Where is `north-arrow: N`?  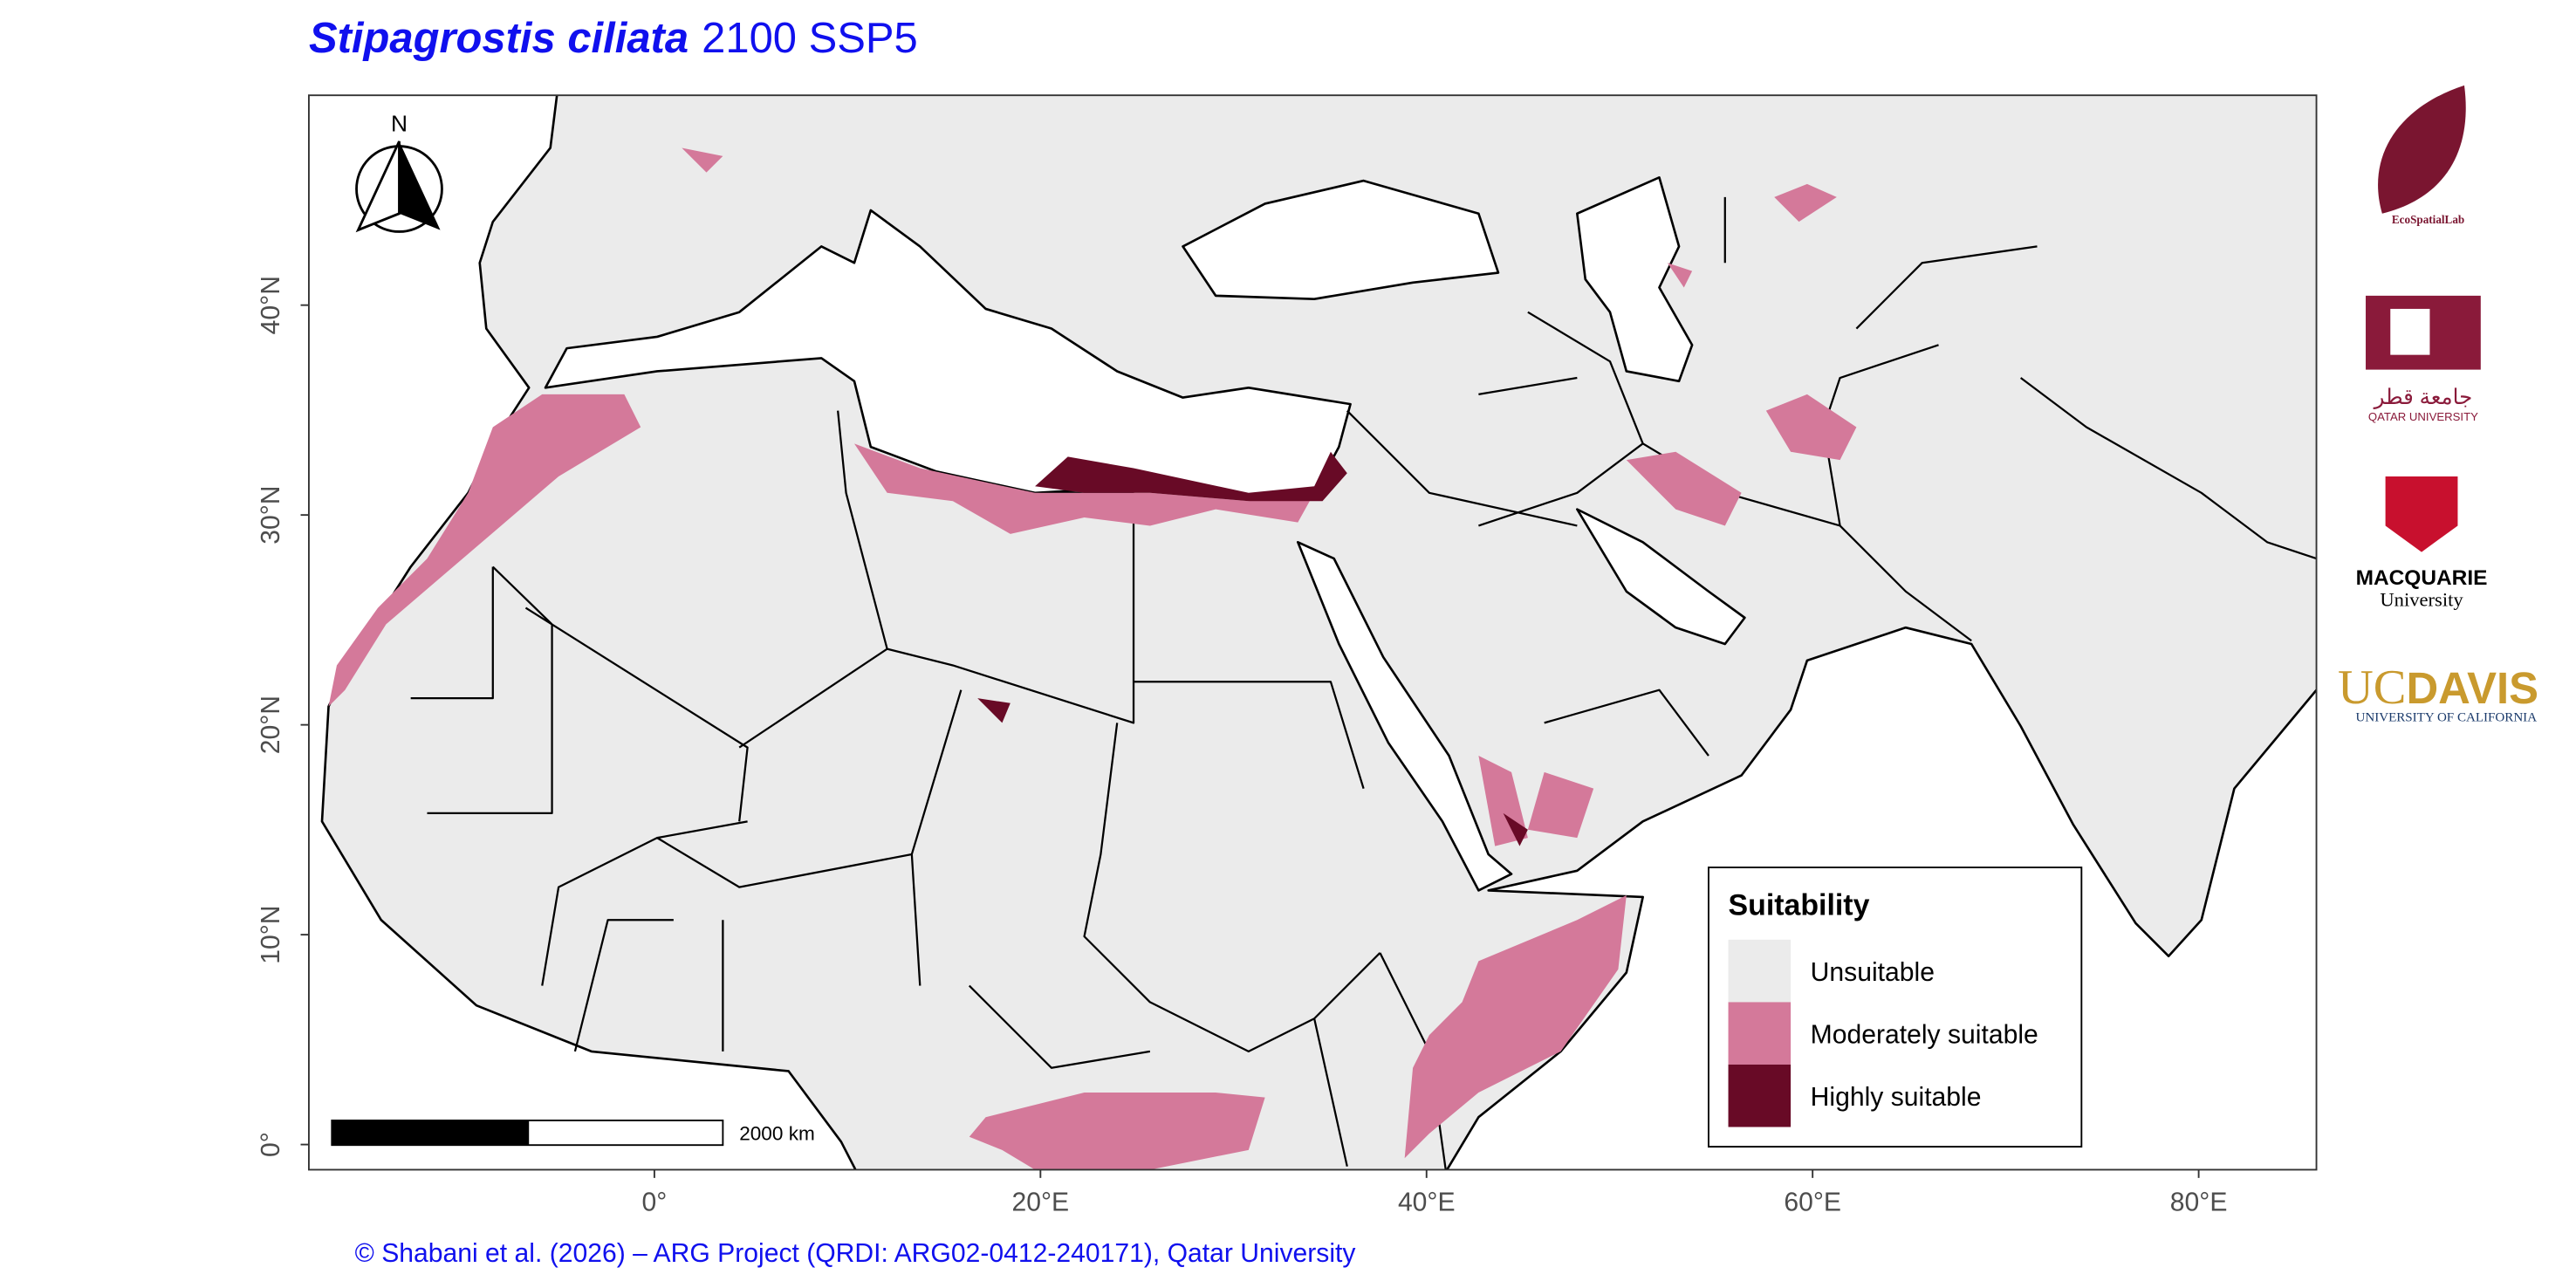 north-arrow: N is located at coordinates (399, 172).